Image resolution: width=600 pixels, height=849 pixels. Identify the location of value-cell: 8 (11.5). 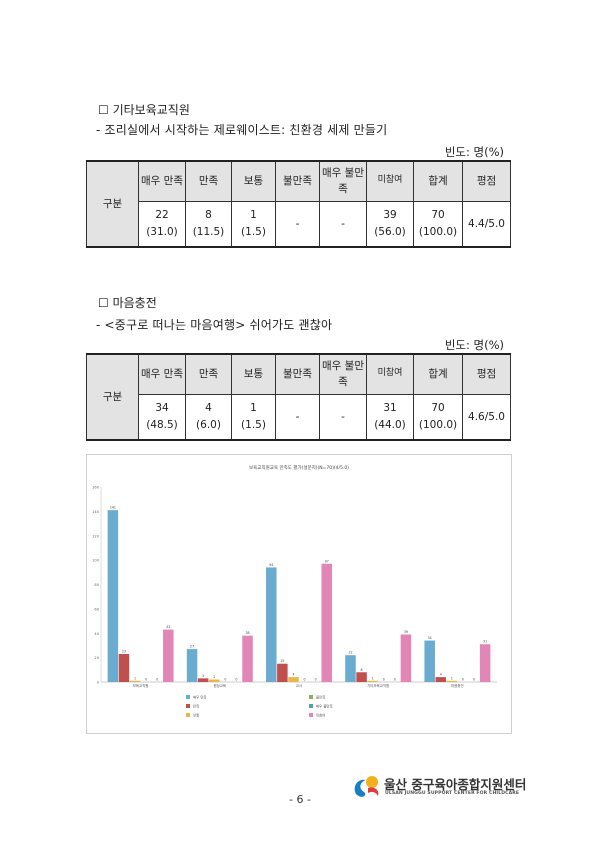
(208, 224).